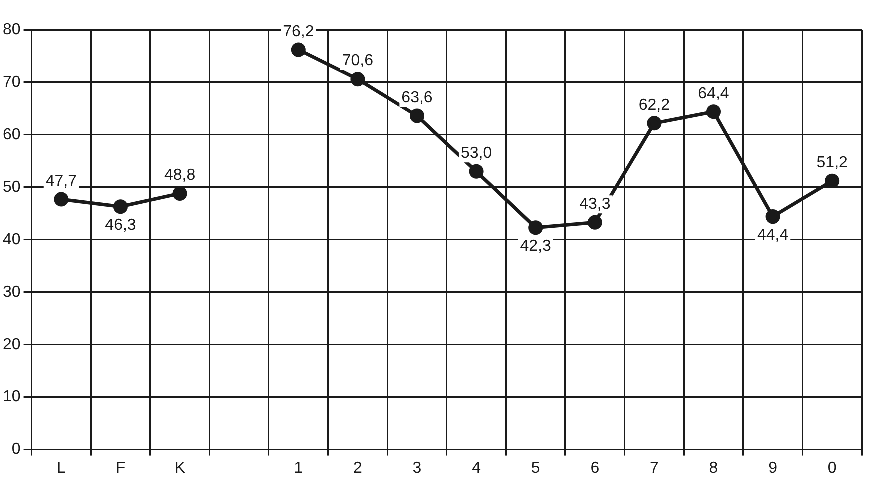 Image resolution: width=871 pixels, height=481 pixels. I want to click on data-label: 62,2, so click(654, 105).